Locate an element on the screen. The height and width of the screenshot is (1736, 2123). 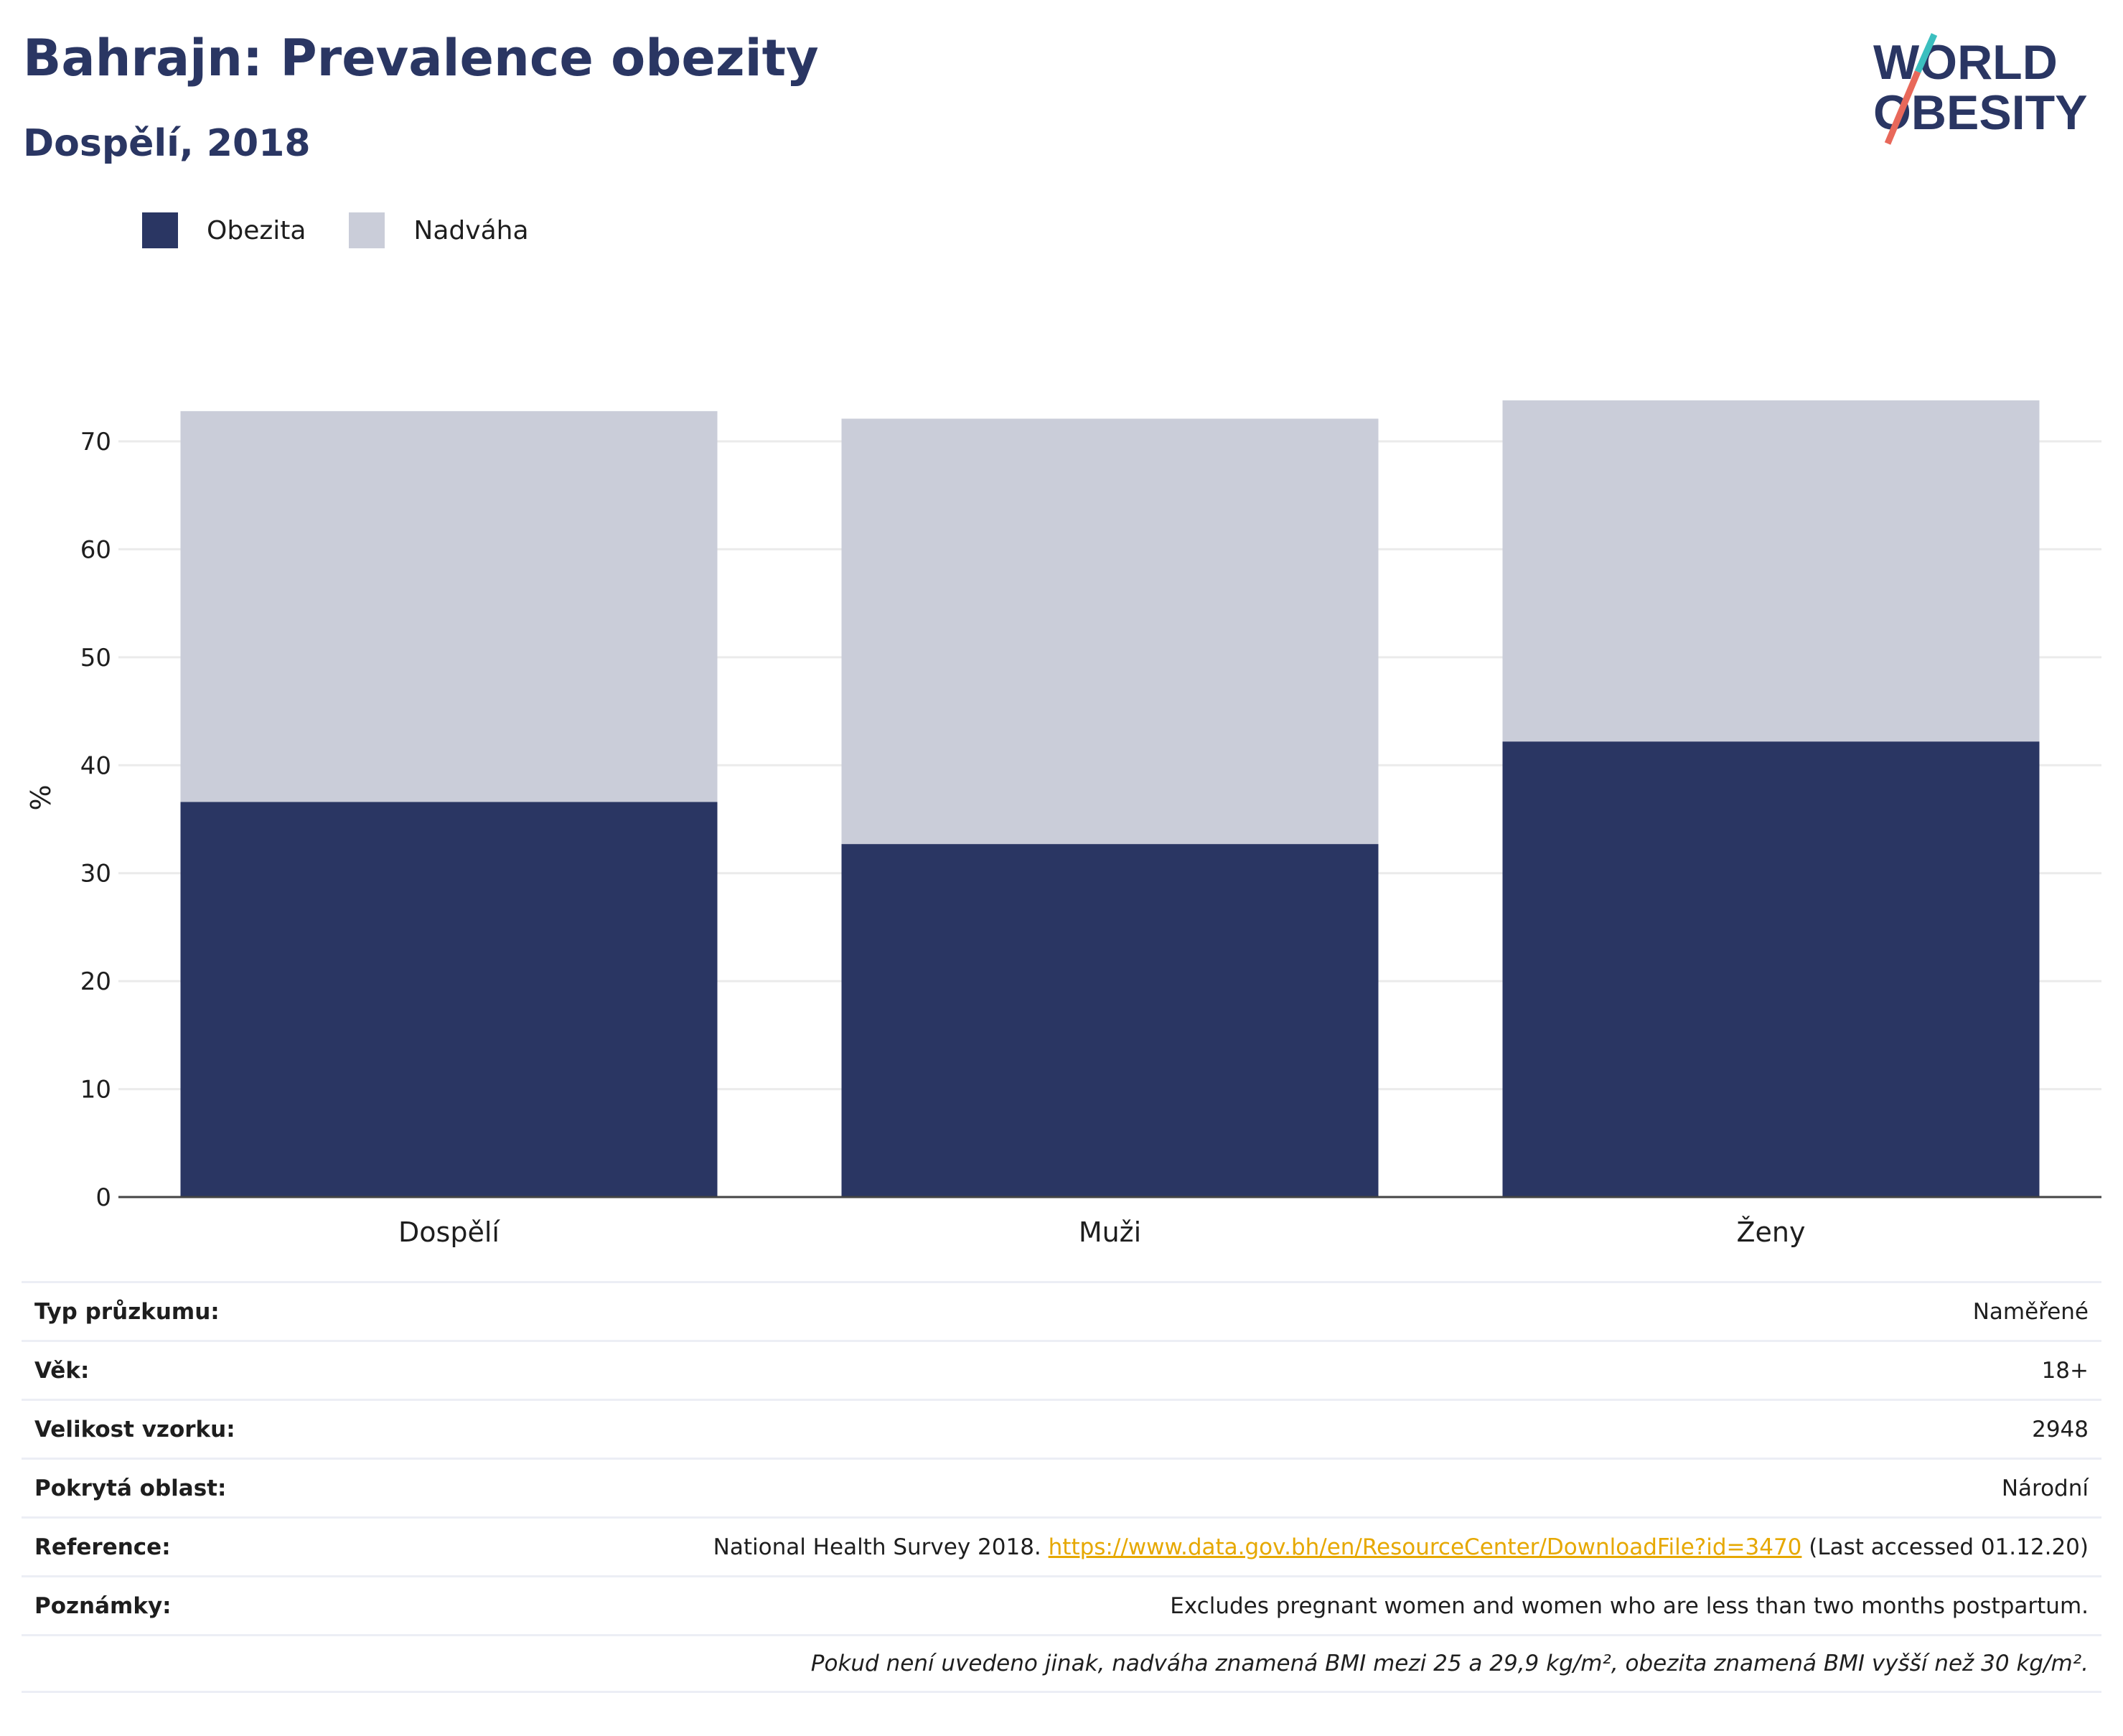
legend-label-overweight: Nadváha is located at coordinates (471, 230).